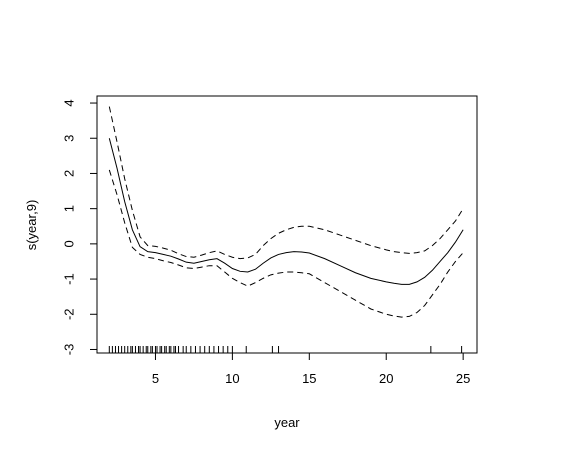  Describe the element at coordinates (386, 378) in the screenshot. I see `x-tick-label: 20` at that location.